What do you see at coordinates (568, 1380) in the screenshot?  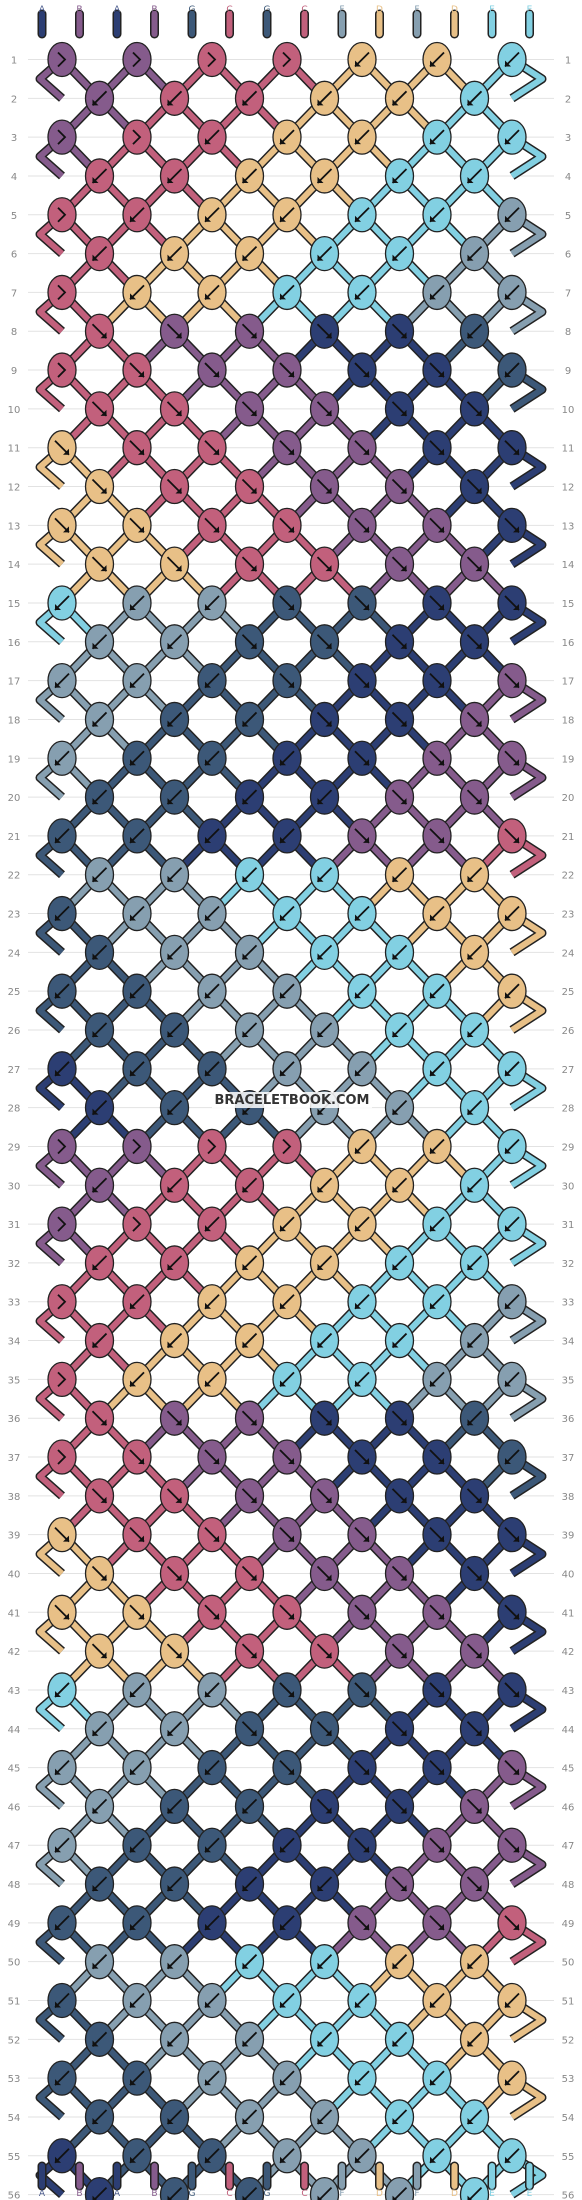 I see `row-number-right: 35` at bounding box center [568, 1380].